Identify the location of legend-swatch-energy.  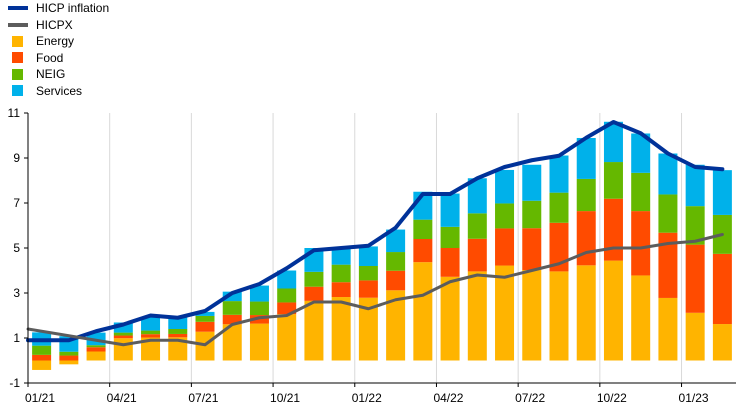
(17, 41).